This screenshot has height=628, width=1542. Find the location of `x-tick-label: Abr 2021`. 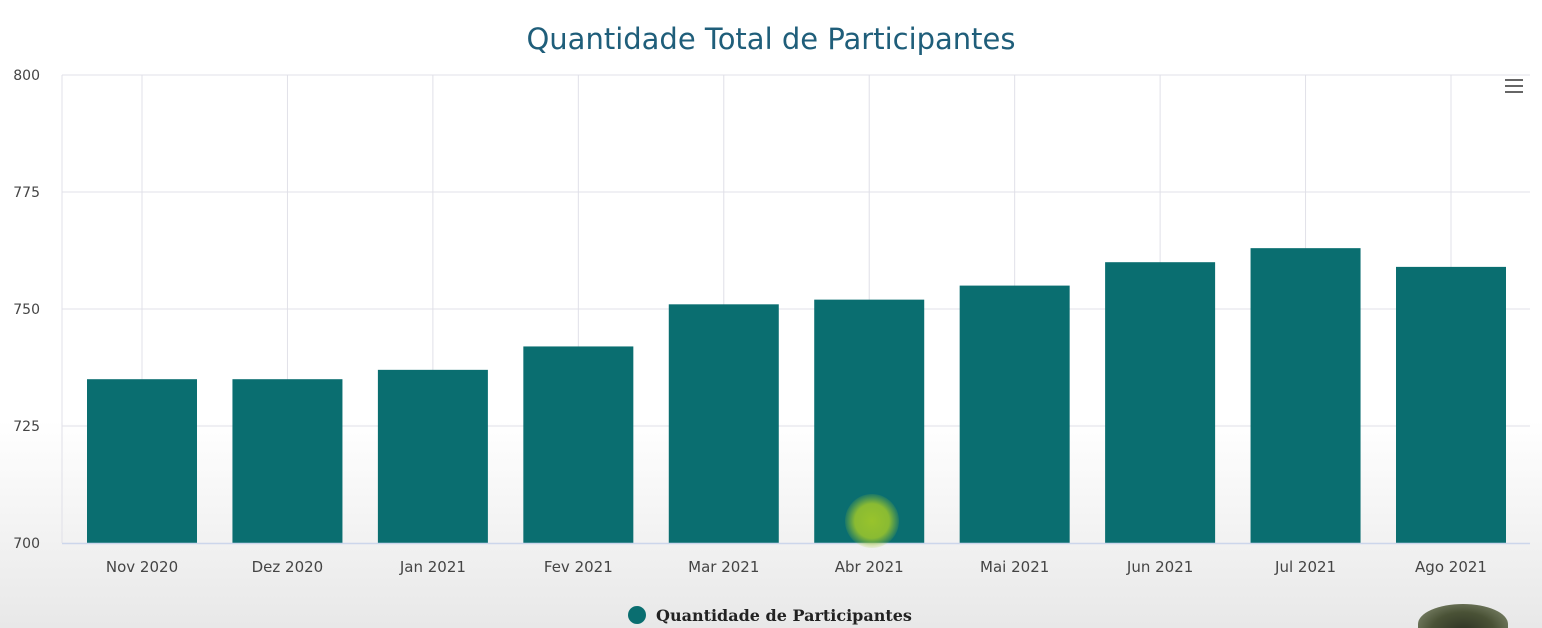

x-tick-label: Abr 2021 is located at coordinates (869, 567).